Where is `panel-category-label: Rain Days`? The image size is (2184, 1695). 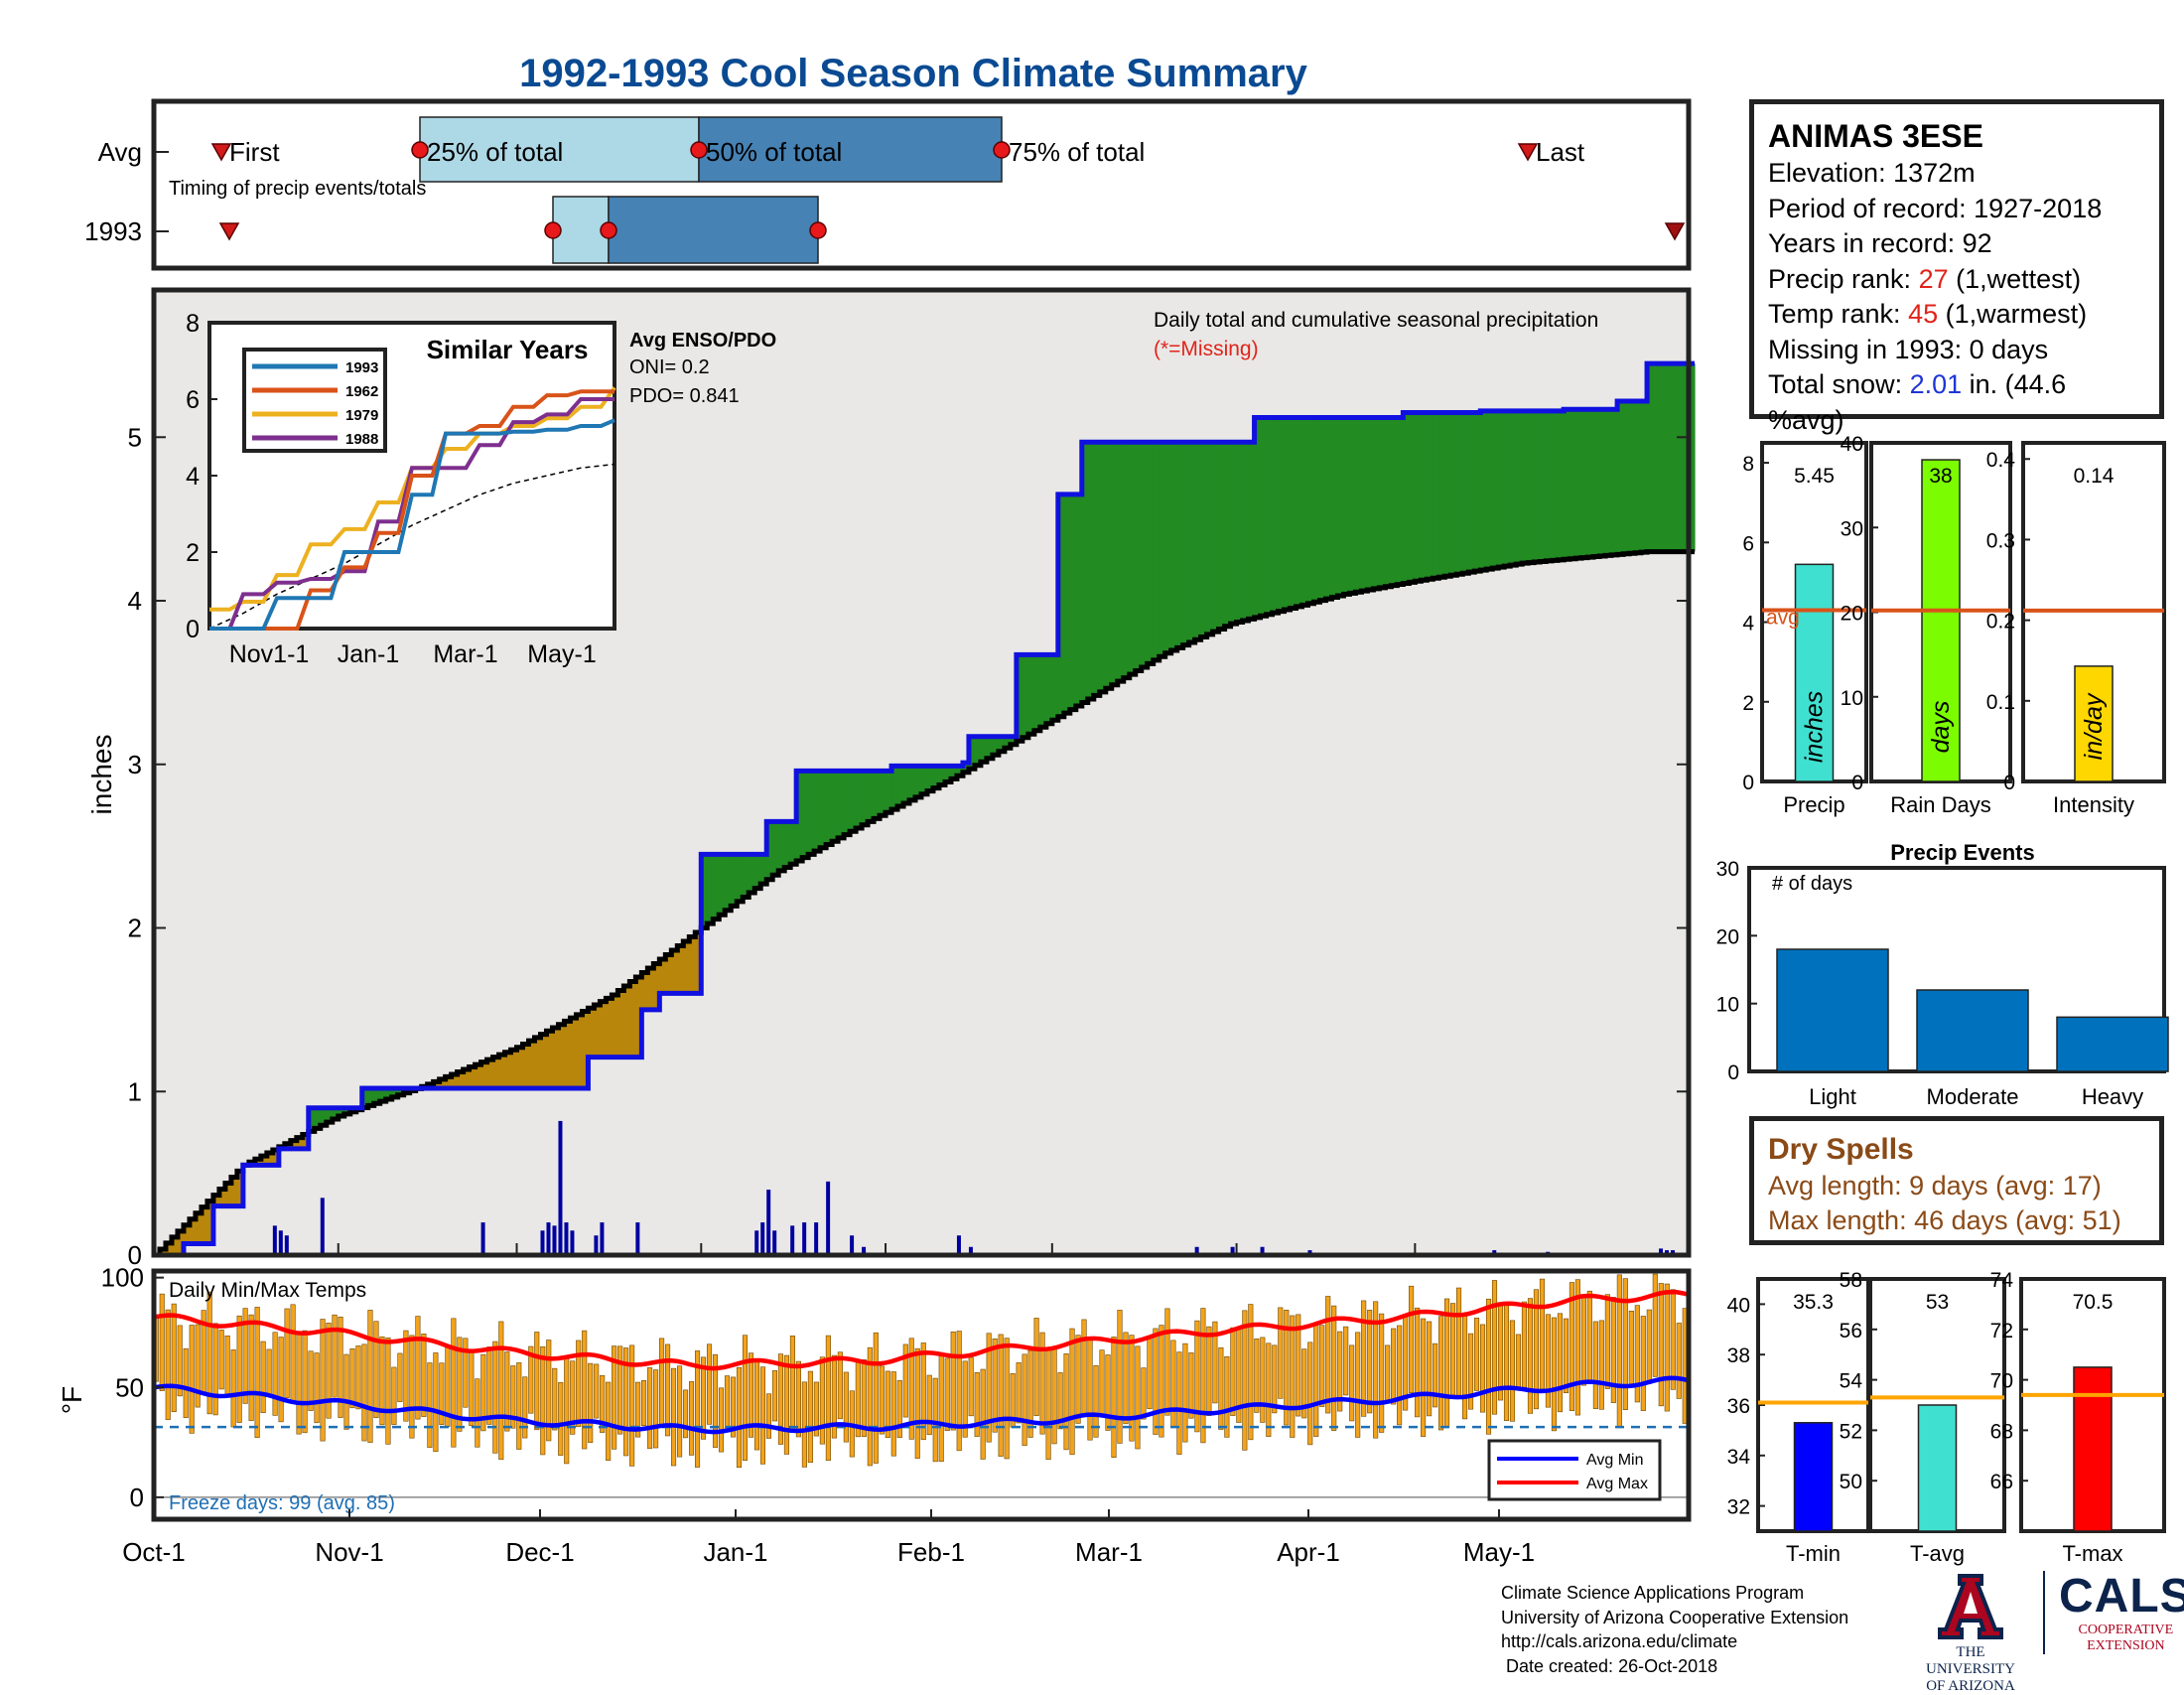 panel-category-label: Rain Days is located at coordinates (1940, 805).